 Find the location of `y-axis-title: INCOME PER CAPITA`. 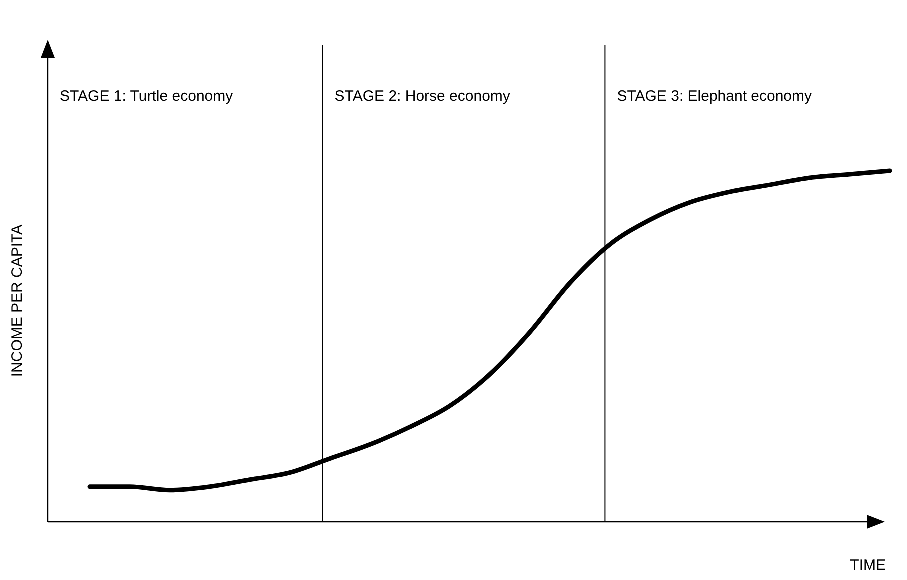

y-axis-title: INCOME PER CAPITA is located at coordinates (17, 301).